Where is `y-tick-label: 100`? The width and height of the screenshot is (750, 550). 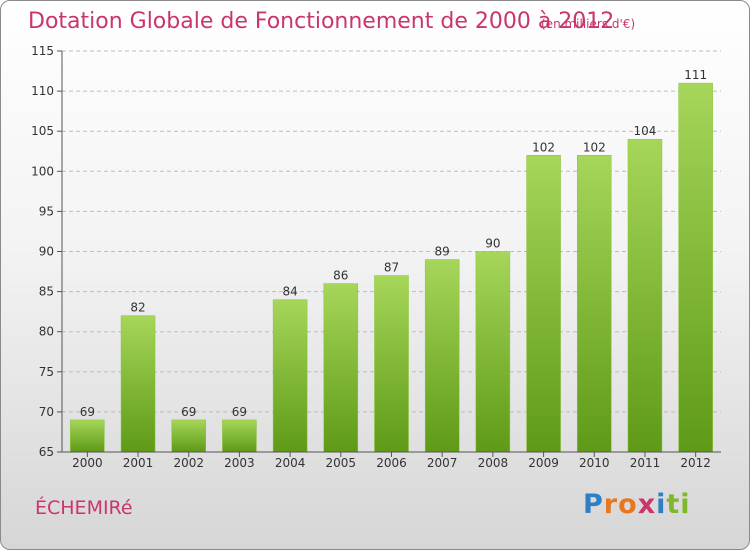 y-tick-label: 100 is located at coordinates (42, 171).